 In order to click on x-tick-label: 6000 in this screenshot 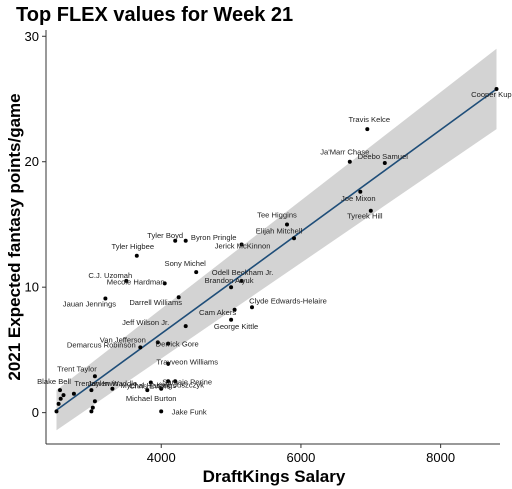, I will do `click(300, 457)`.